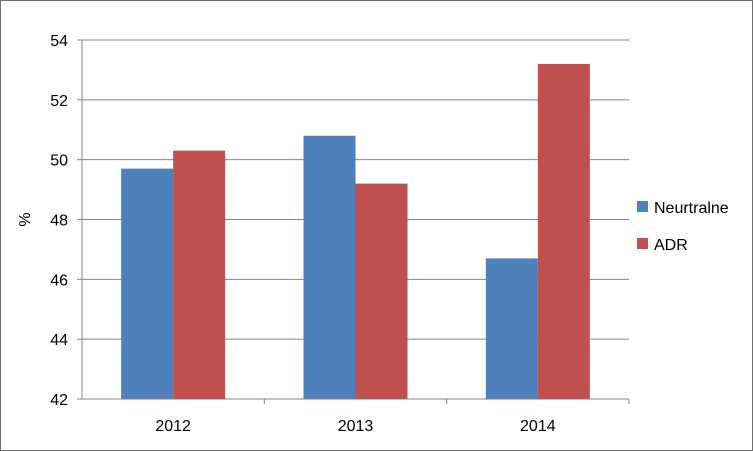 This screenshot has height=451, width=753. What do you see at coordinates (538, 426) in the screenshot?
I see `x-tick-label: 2014` at bounding box center [538, 426].